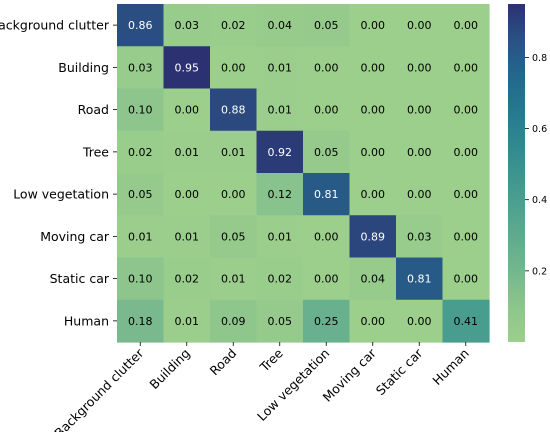 This screenshot has width=550, height=432. What do you see at coordinates (271, 360) in the screenshot?
I see `column-label: Tree` at bounding box center [271, 360].